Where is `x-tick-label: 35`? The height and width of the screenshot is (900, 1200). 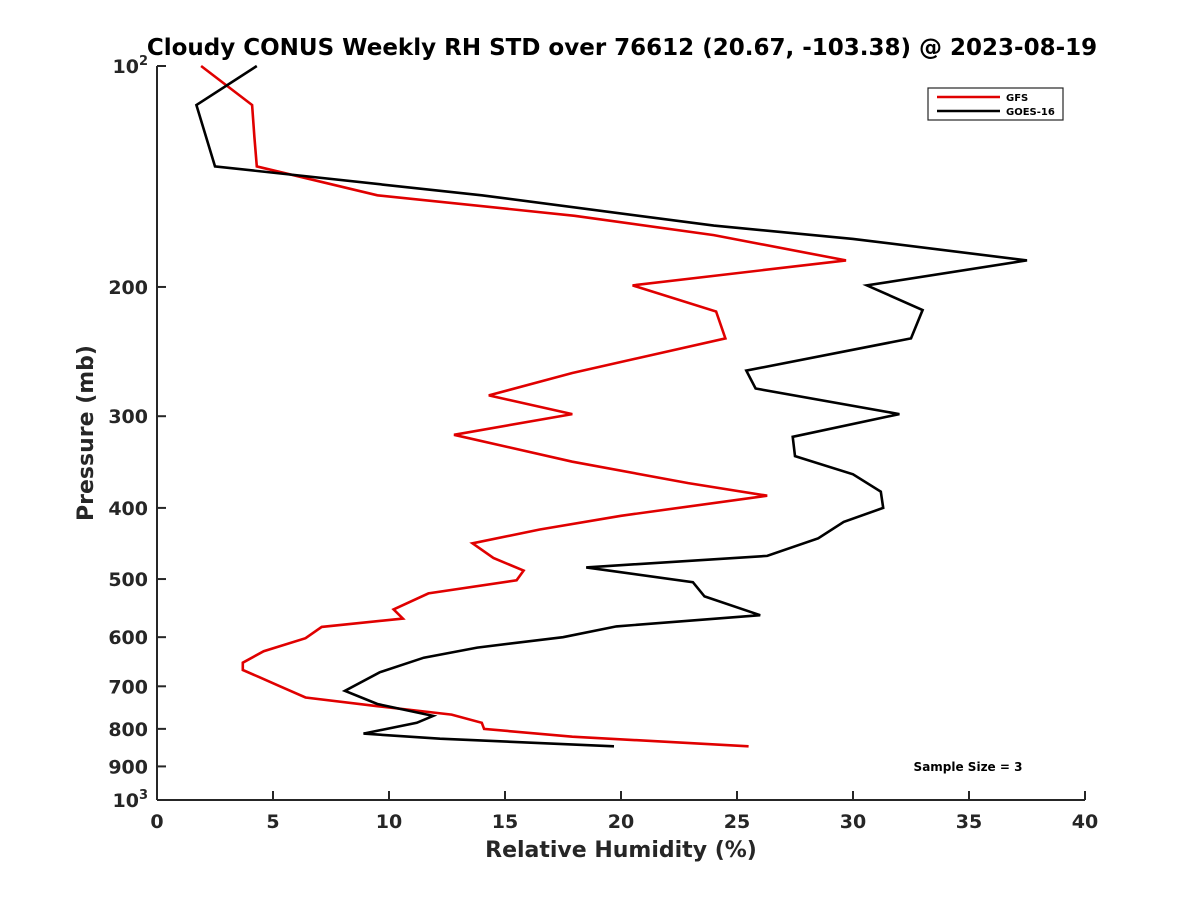 x-tick-label: 35 is located at coordinates (969, 822).